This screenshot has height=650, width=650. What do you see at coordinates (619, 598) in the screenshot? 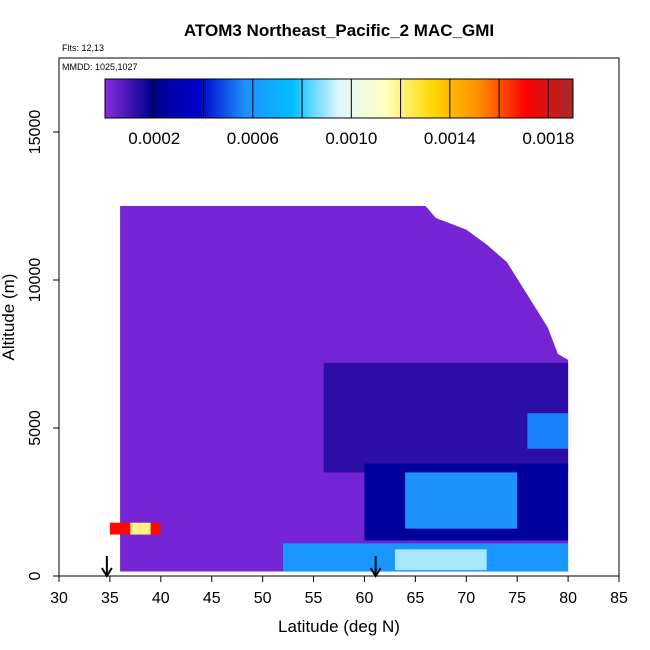
I see `x-tick-label: 85` at bounding box center [619, 598].